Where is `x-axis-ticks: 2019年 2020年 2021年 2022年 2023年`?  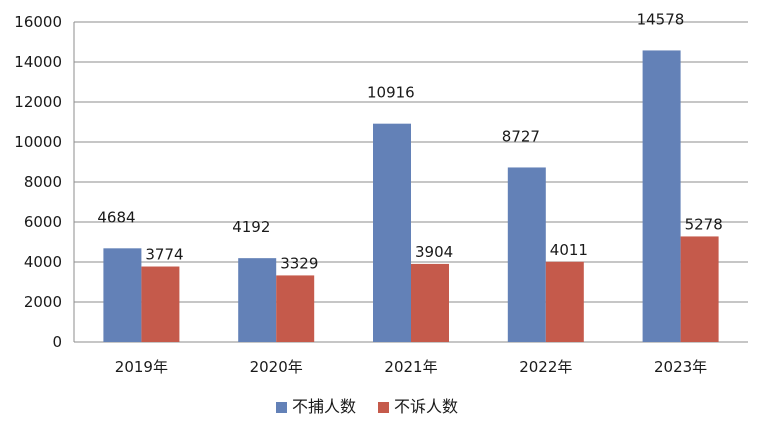 x-axis-ticks: 2019年 2020年 2021年 2022年 2023年 is located at coordinates (411, 367).